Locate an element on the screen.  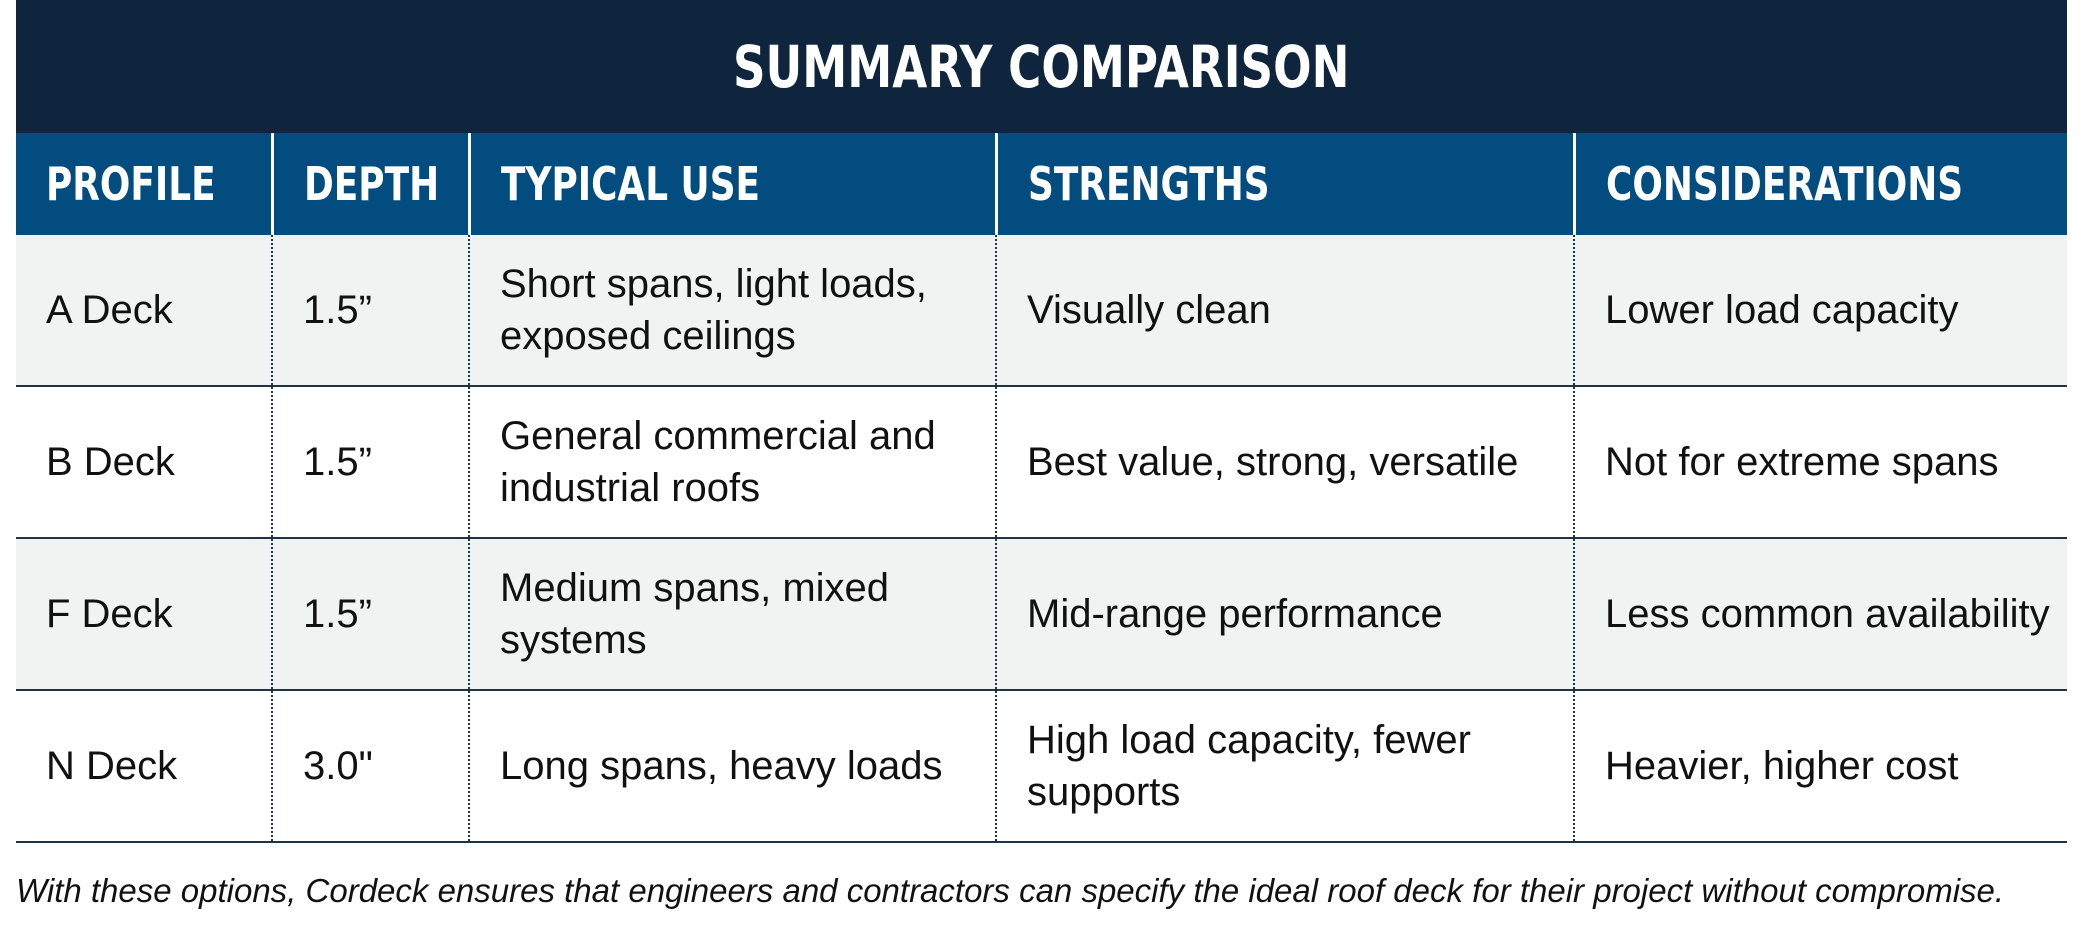
column-header-depth: DEPTH is located at coordinates (369, 184).